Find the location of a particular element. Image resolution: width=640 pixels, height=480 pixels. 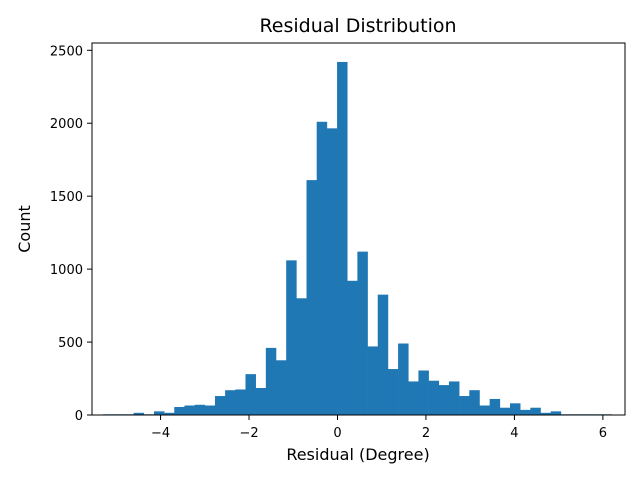

x-tick-label: 2 is located at coordinates (426, 433).